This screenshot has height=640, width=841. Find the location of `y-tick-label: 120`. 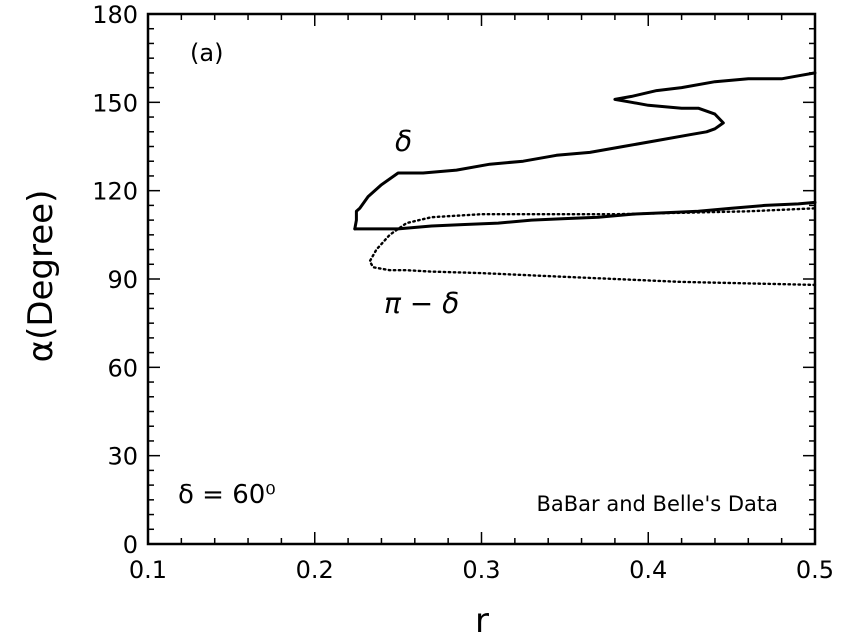

y-tick-label: 120 is located at coordinates (115, 192).